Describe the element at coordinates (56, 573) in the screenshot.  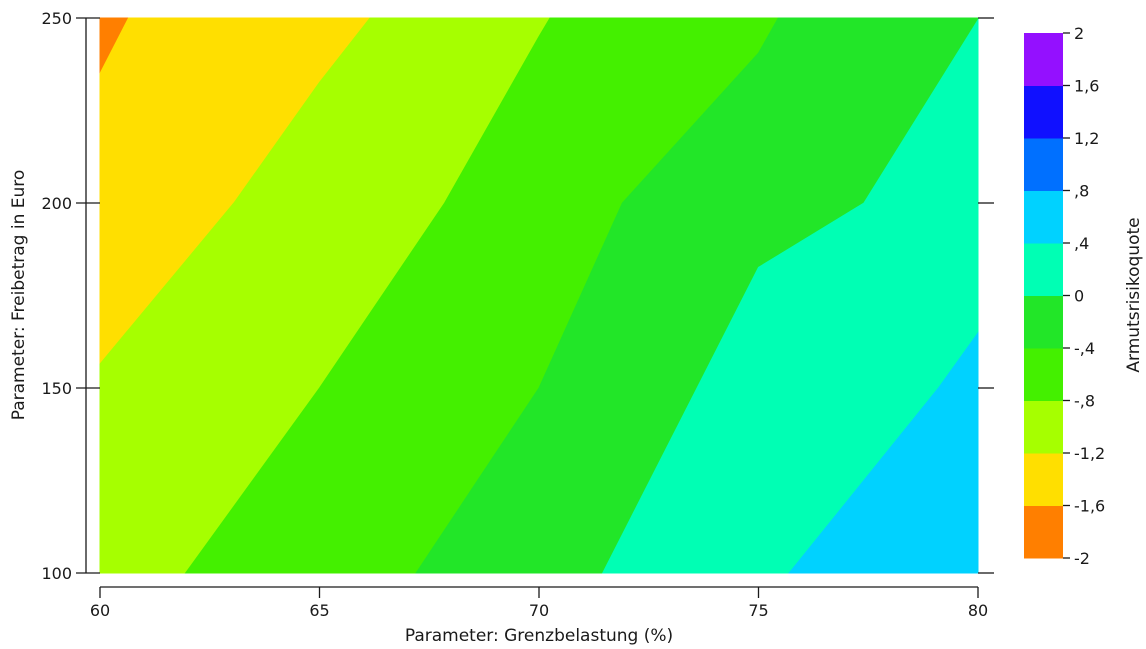
I see `y-tick-label: 100` at that location.